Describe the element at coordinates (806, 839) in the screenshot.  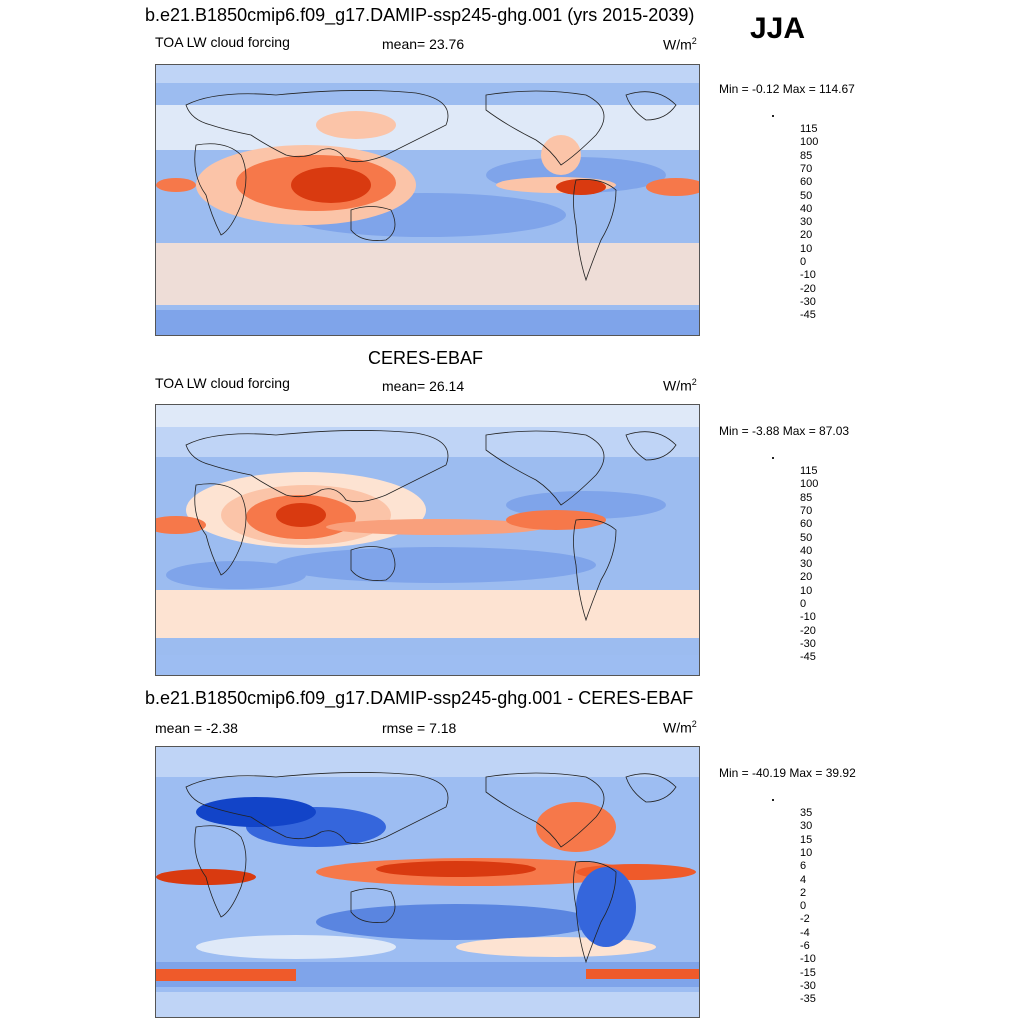
I see `colorbar-tick: 15` at that location.